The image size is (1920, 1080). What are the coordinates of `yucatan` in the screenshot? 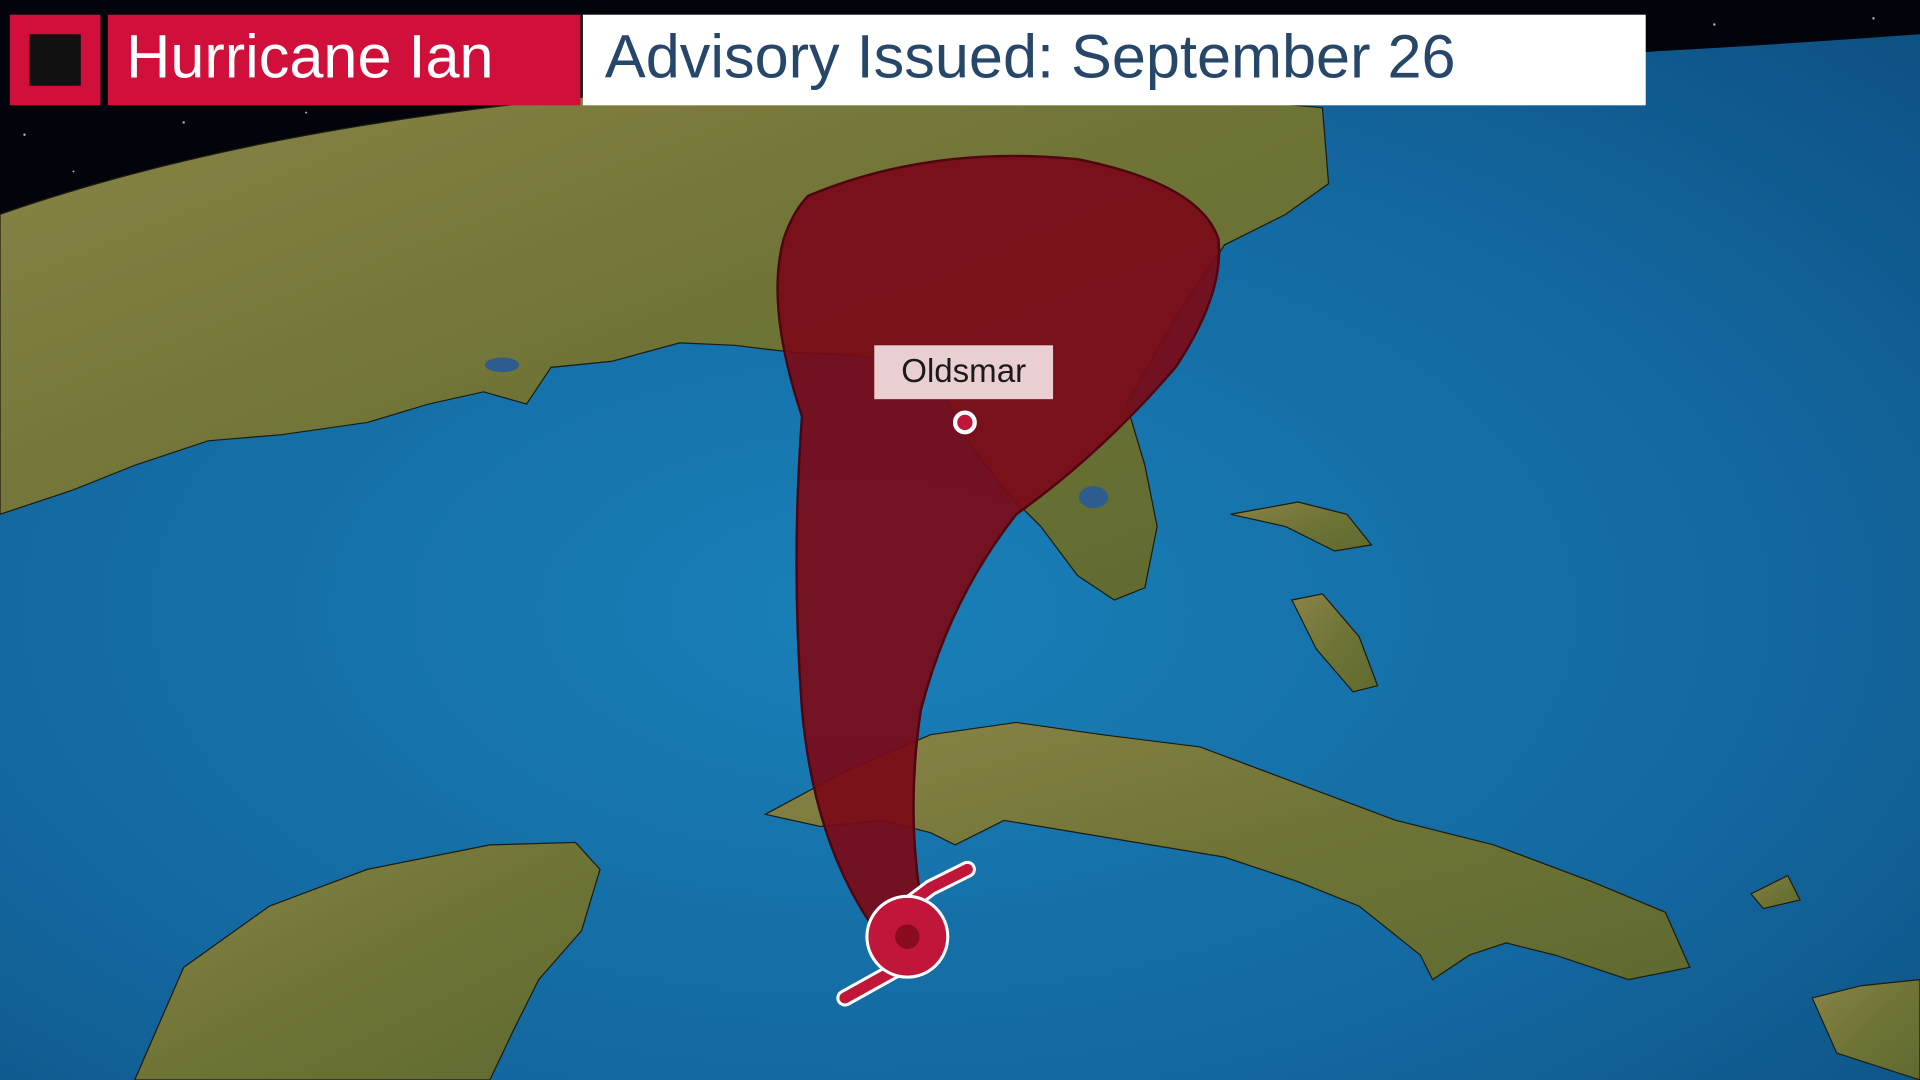 It's located at (367, 960).